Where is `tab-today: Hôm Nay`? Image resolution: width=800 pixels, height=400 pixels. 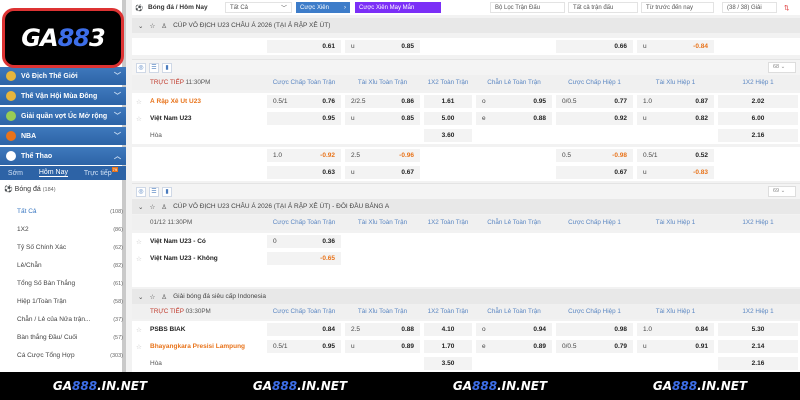 tab-today: Hôm Nay is located at coordinates (53, 173).